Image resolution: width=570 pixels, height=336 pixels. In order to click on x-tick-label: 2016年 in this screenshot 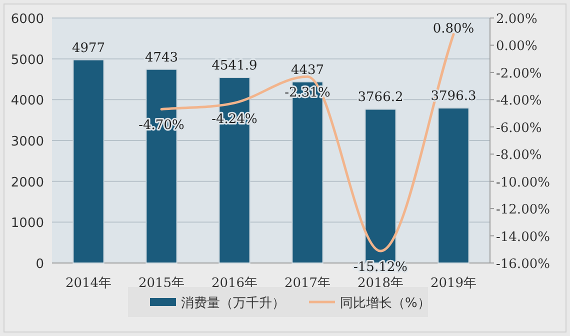, I will do `click(234, 283)`.